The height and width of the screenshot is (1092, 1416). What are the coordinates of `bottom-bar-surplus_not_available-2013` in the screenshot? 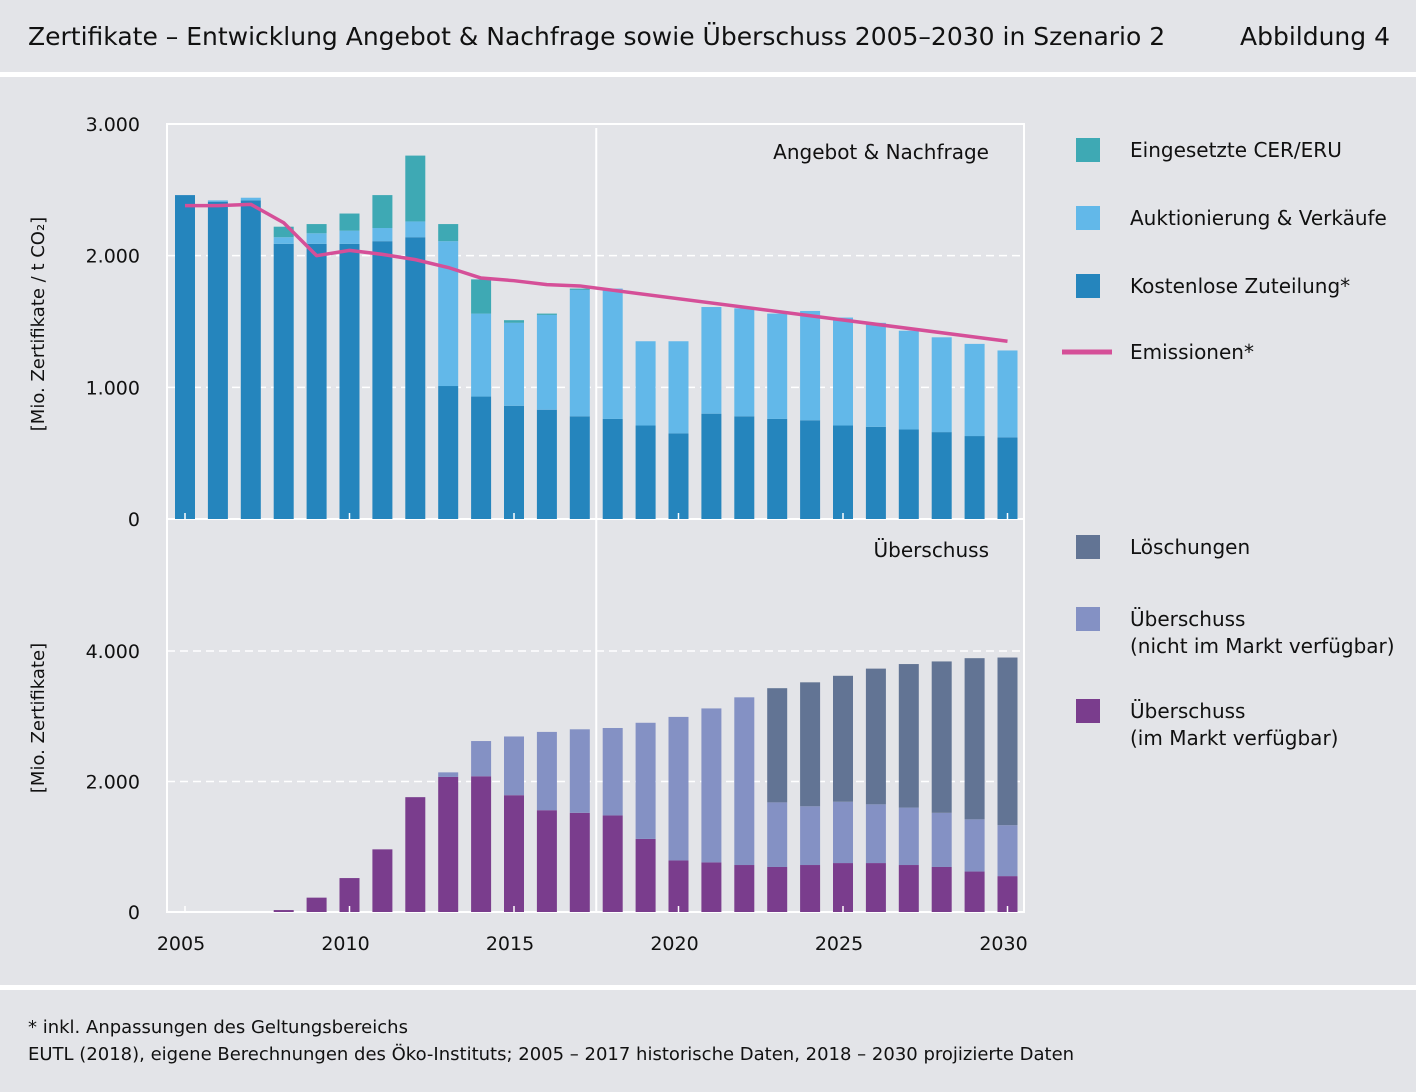 It's located at (448, 774).